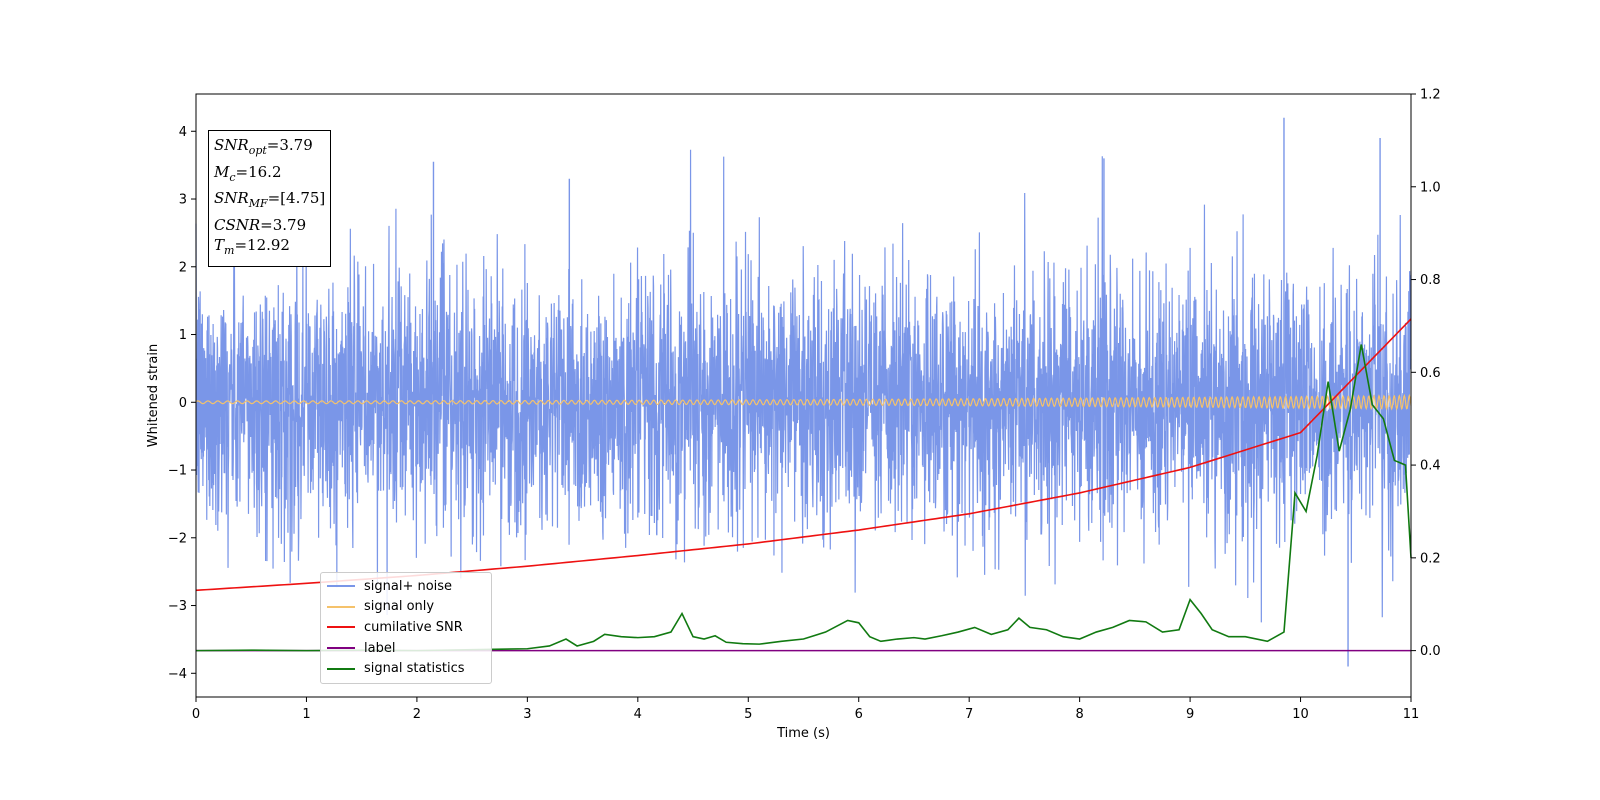 This screenshot has width=1600, height=800. I want to click on y-tick-label: −2, so click(177, 538).